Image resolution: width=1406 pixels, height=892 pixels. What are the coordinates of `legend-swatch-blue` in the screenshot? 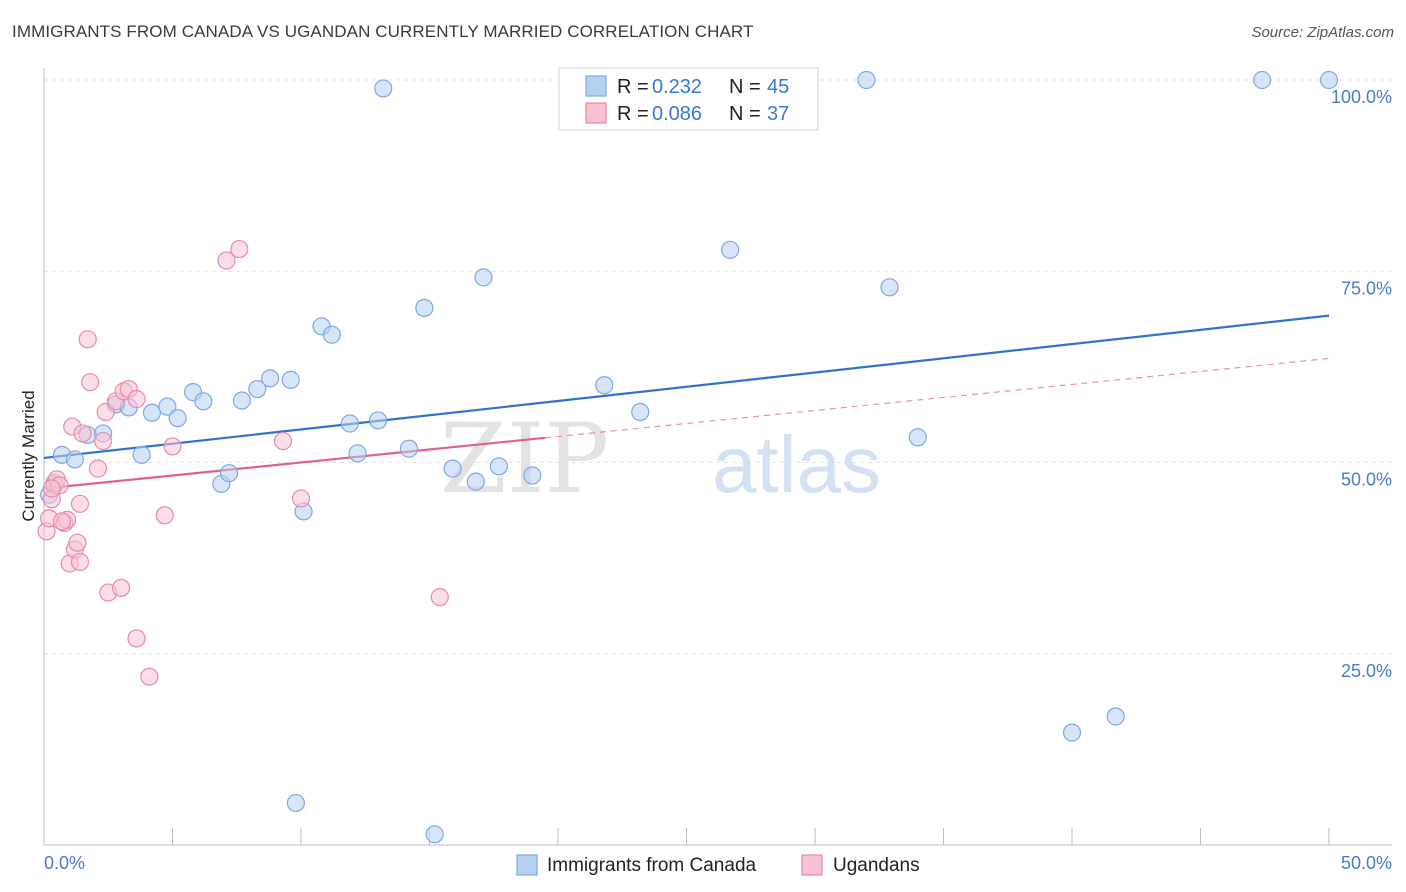 It's located at (596, 86).